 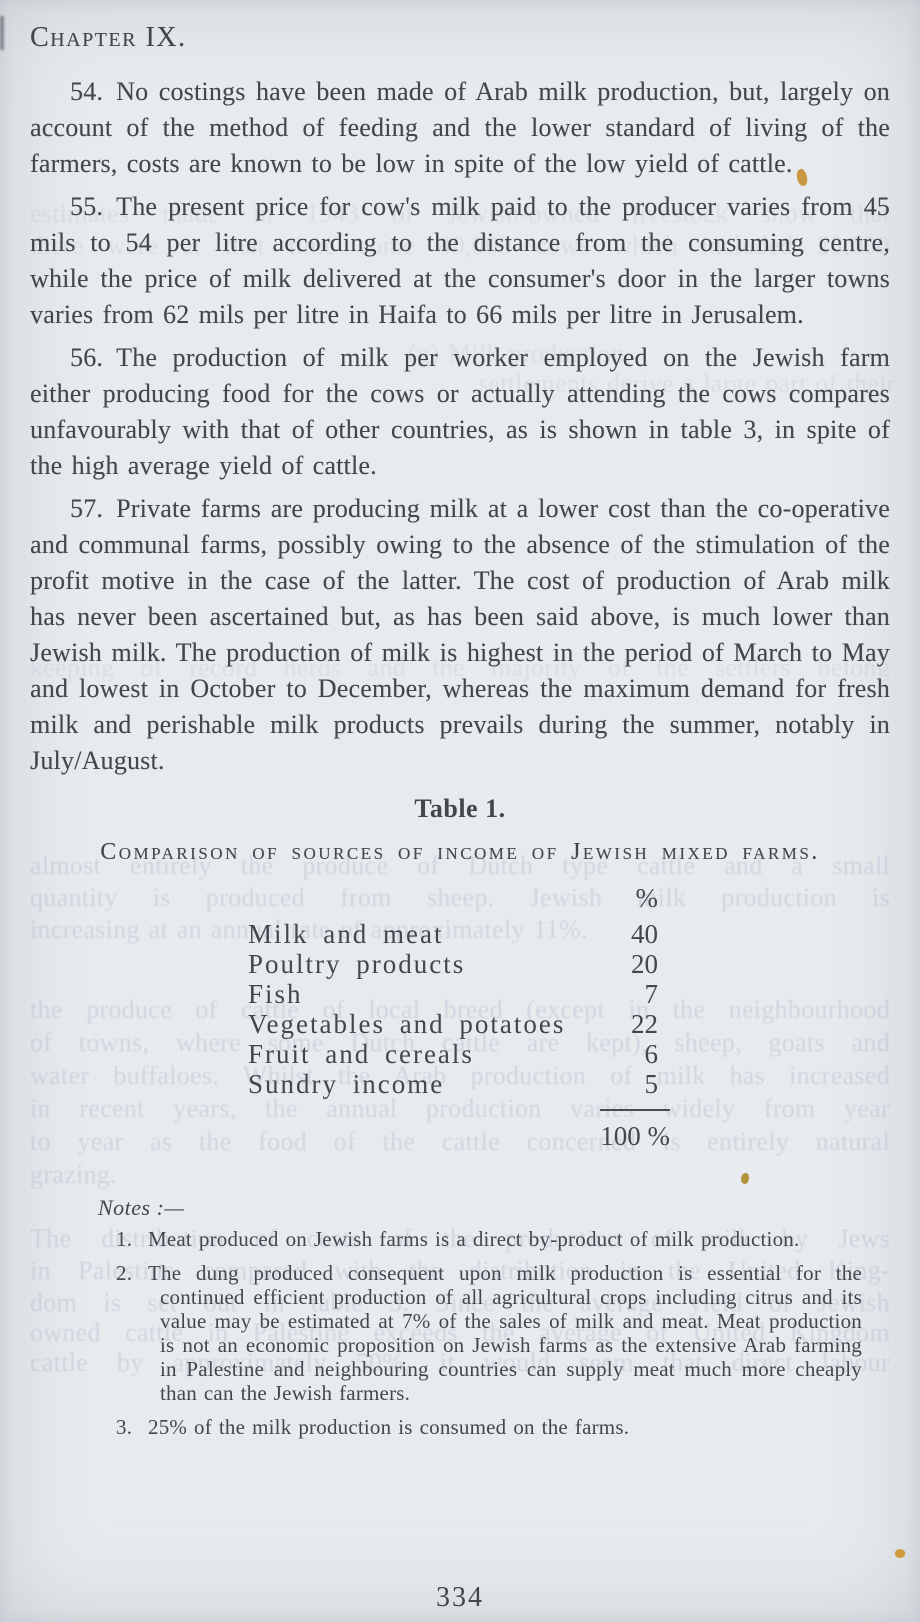 I want to click on table-row: Sundry income 5, so click(x=344, y=1084).